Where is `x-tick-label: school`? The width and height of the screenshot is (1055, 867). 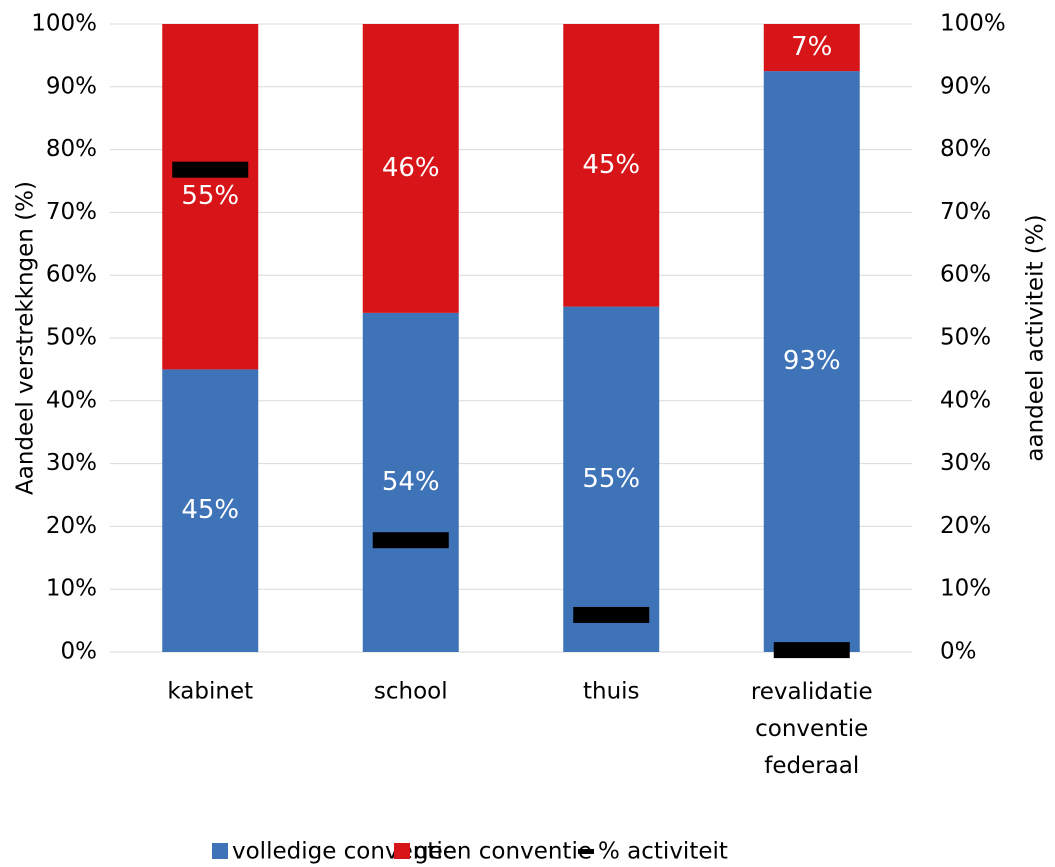
x-tick-label: school is located at coordinates (411, 692).